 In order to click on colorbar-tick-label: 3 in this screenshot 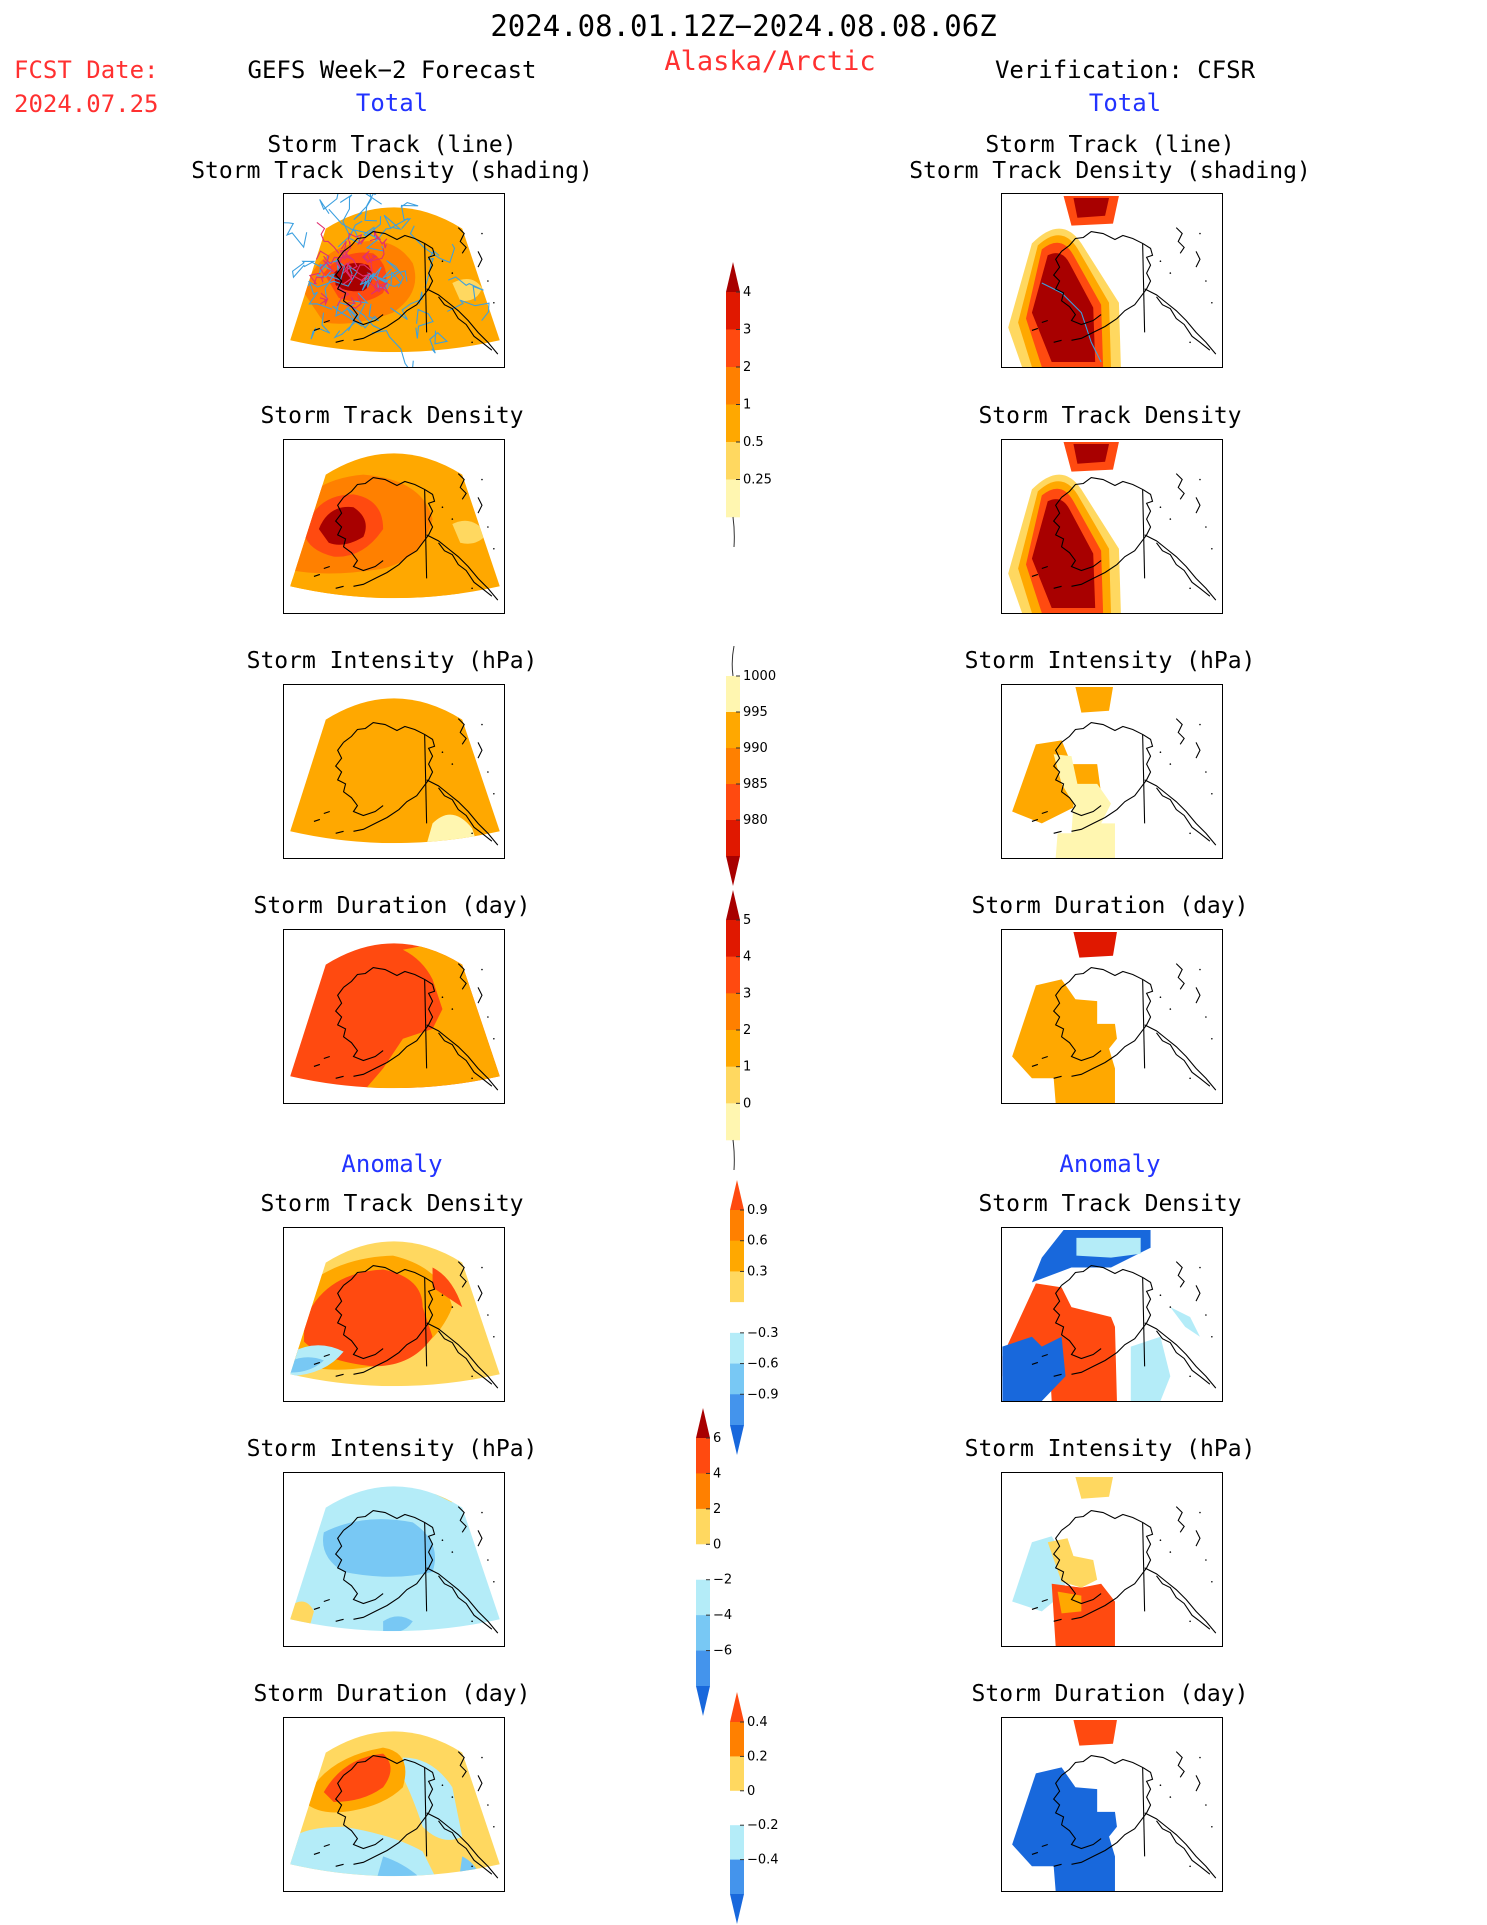, I will do `click(747, 330)`.